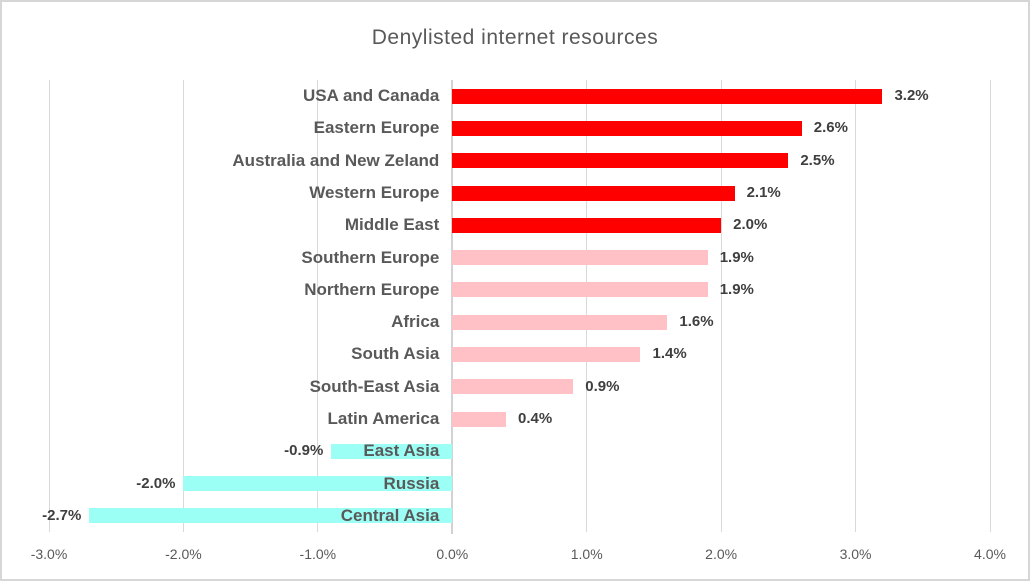 This screenshot has width=1030, height=581. What do you see at coordinates (401, 451) in the screenshot?
I see `category-label-east-asia: East Asia` at bounding box center [401, 451].